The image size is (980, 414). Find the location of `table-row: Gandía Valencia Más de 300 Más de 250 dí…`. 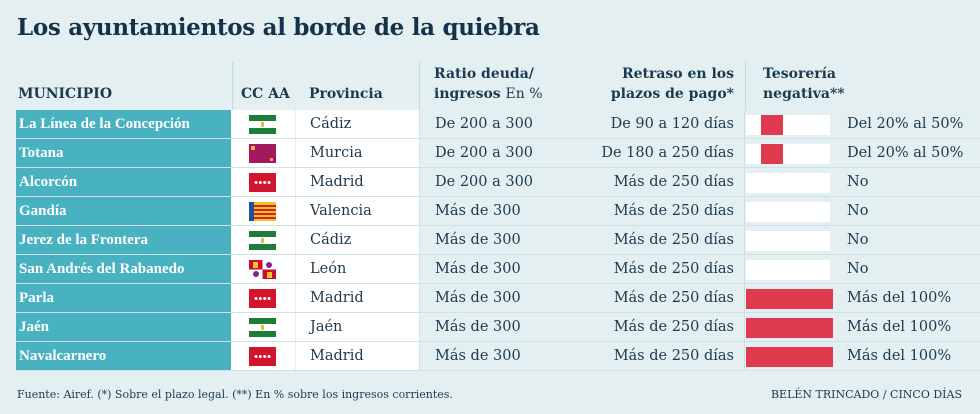

table-row: Gandía Valencia Más de 300 Más de 250 dí… is located at coordinates (498, 211).